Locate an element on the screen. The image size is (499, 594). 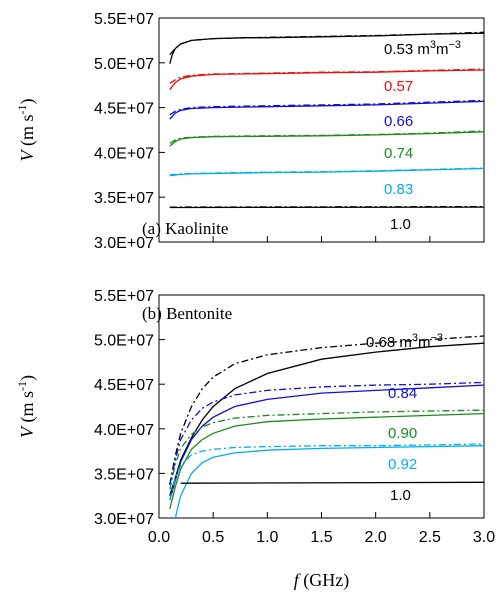
series-label-a-0: 0.53 m3m−3 is located at coordinates (422, 48).